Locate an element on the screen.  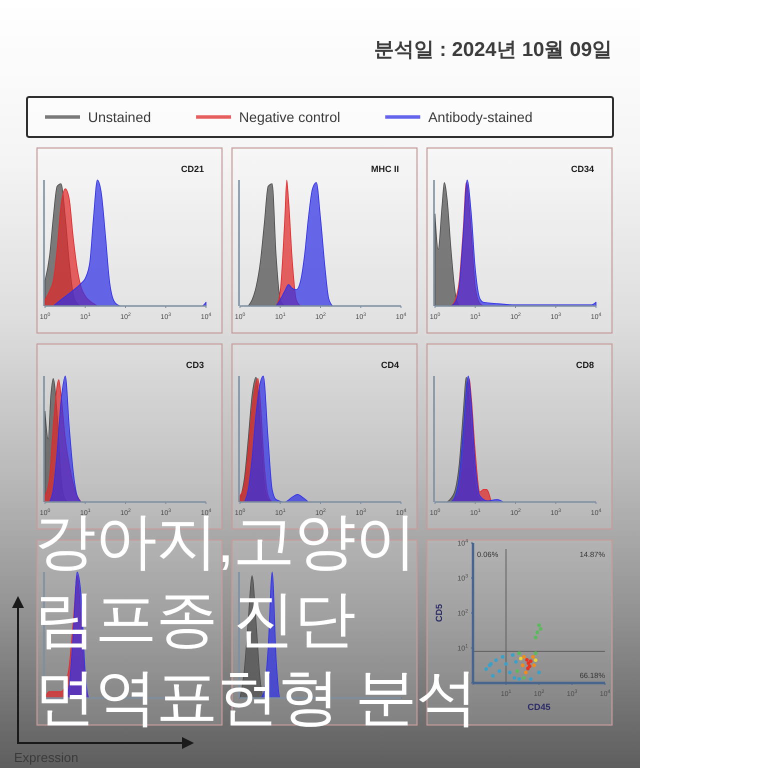
chart-title: CD3 is located at coordinates (195, 365).